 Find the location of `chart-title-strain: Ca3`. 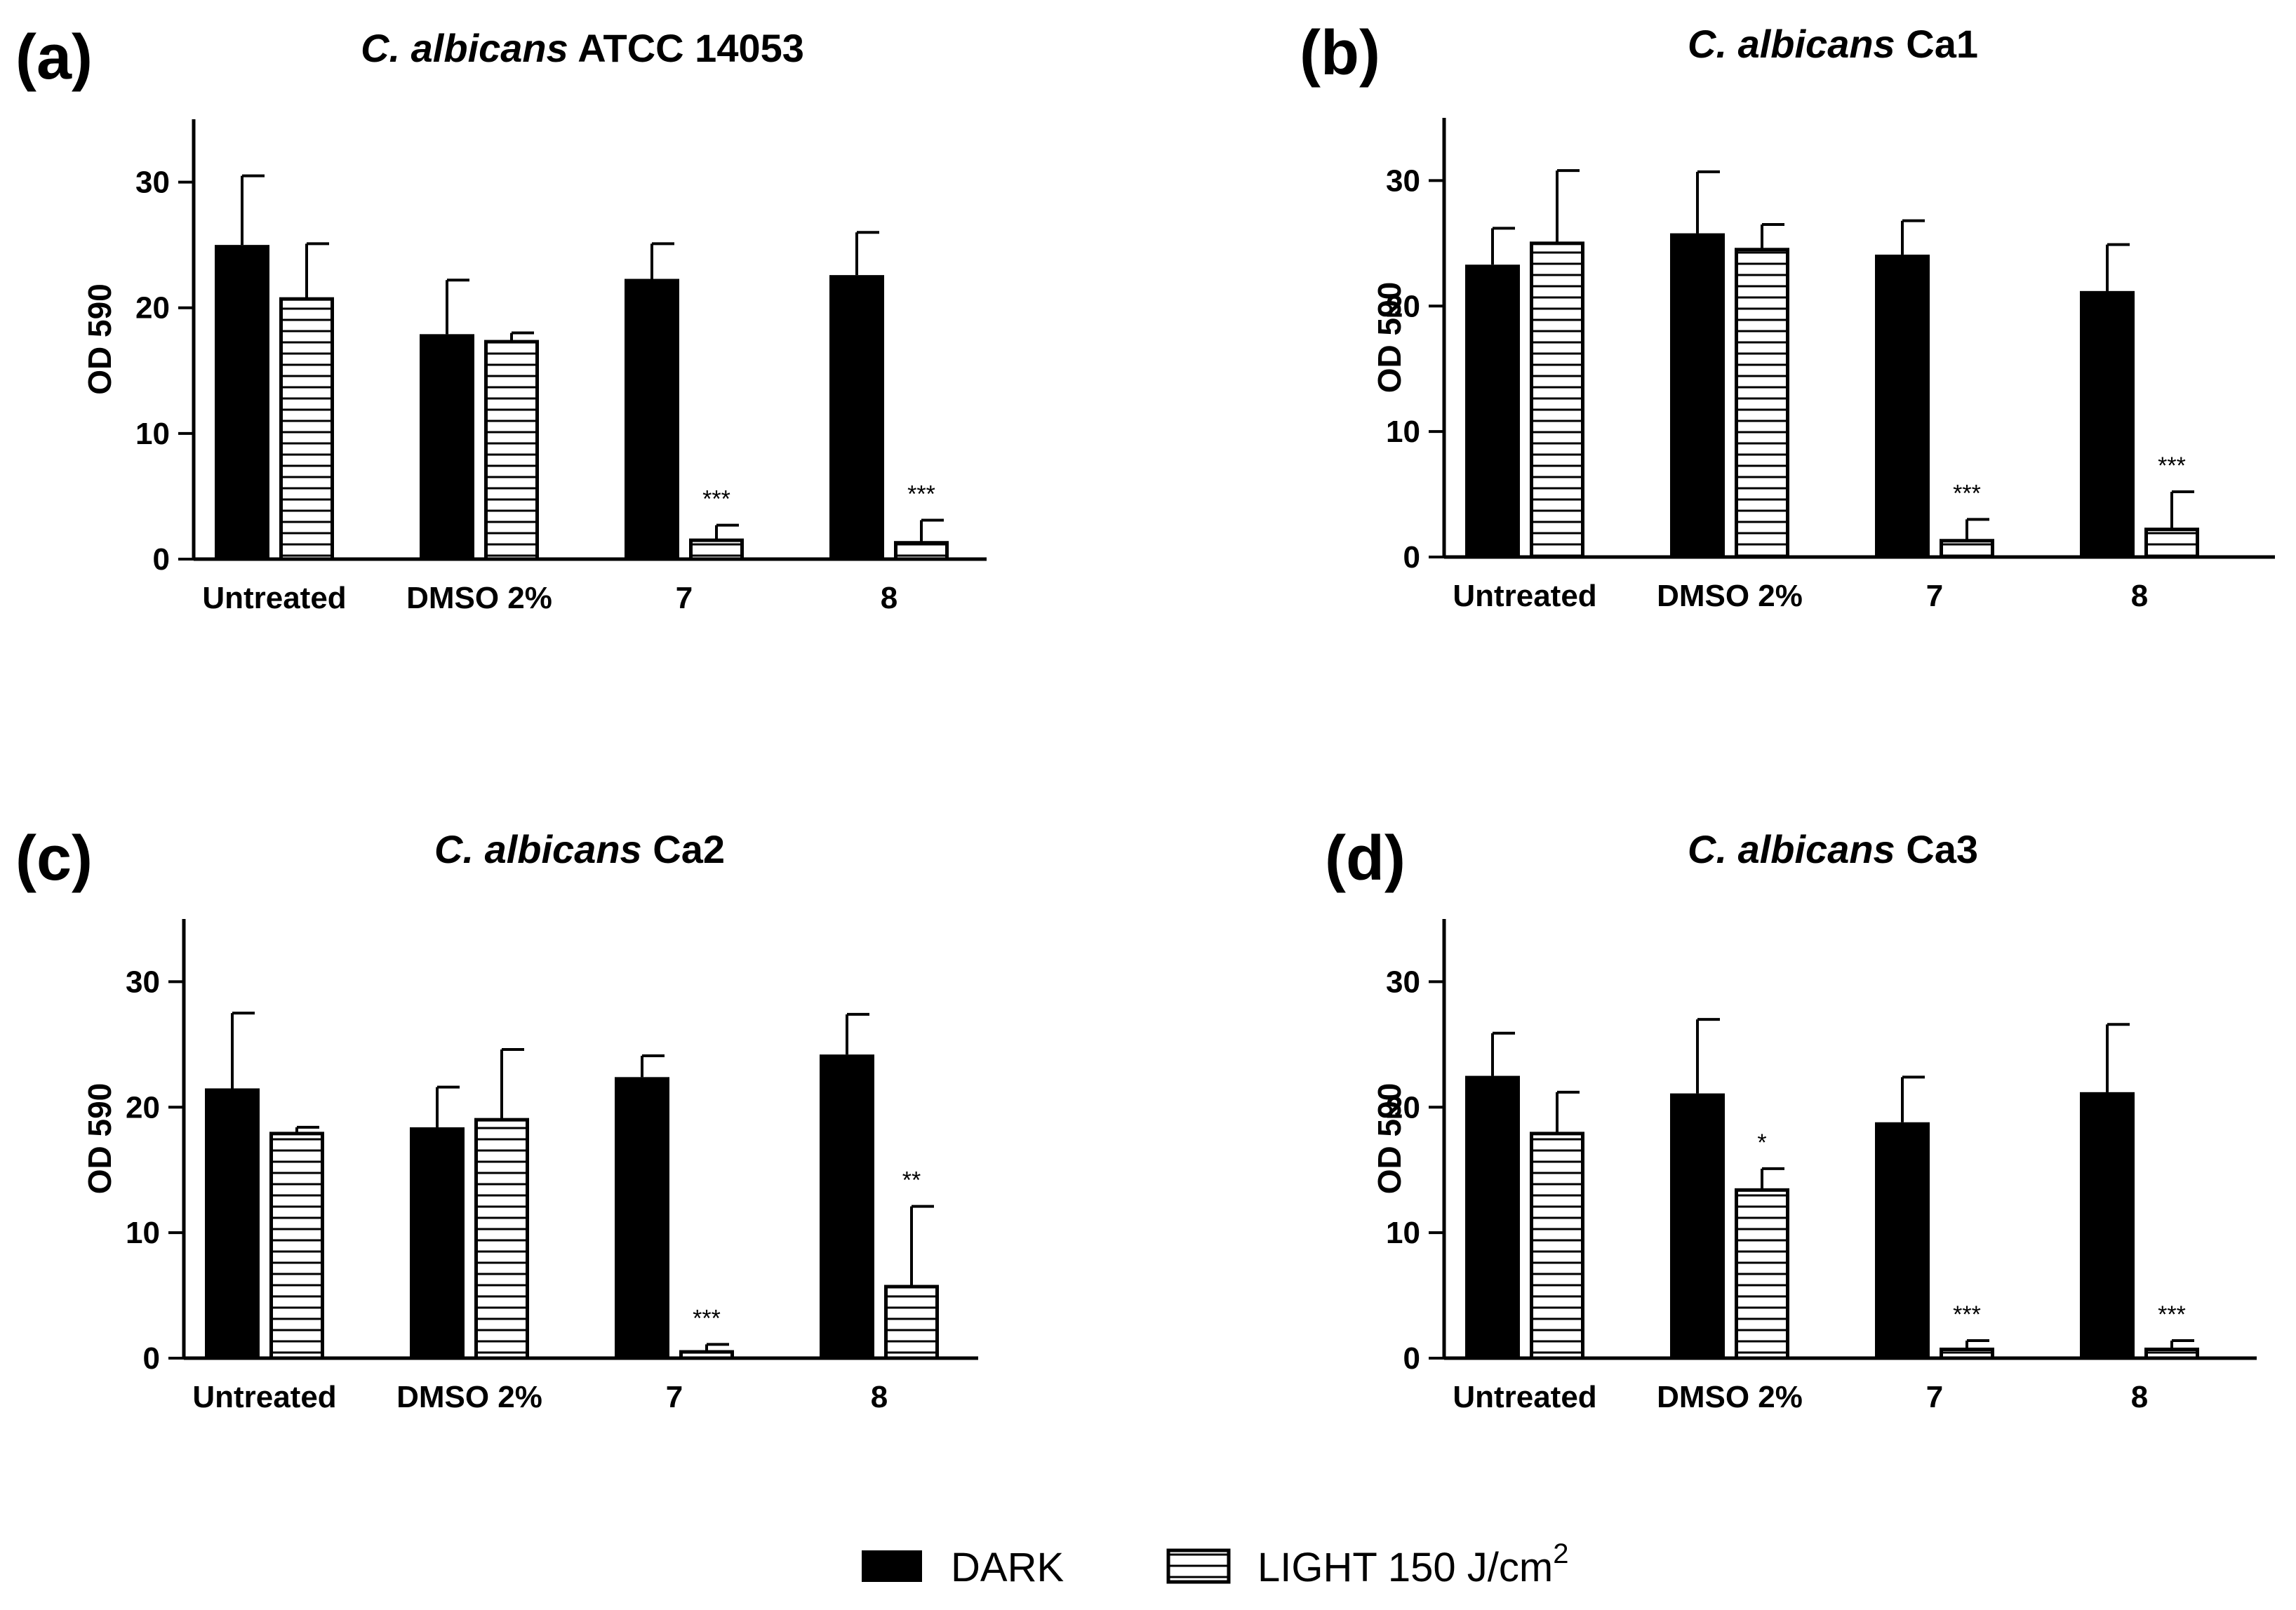

chart-title-strain: Ca3 is located at coordinates (1936, 849).